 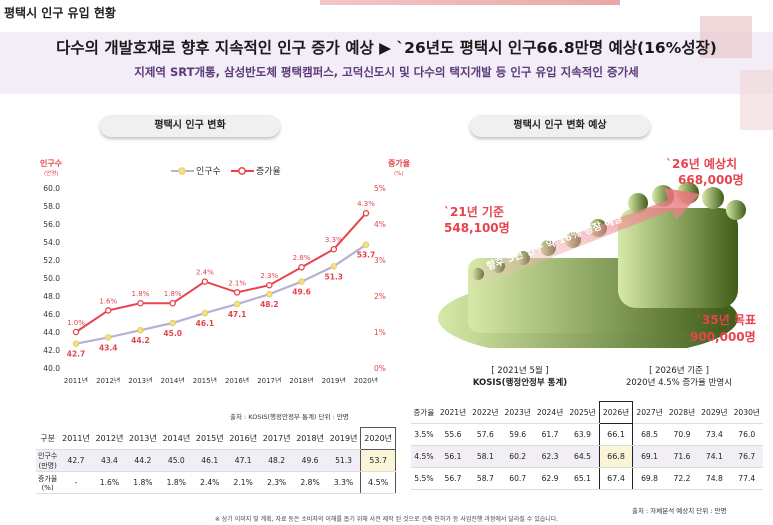 I want to click on table-cell: 51.3, so click(x=343, y=460).